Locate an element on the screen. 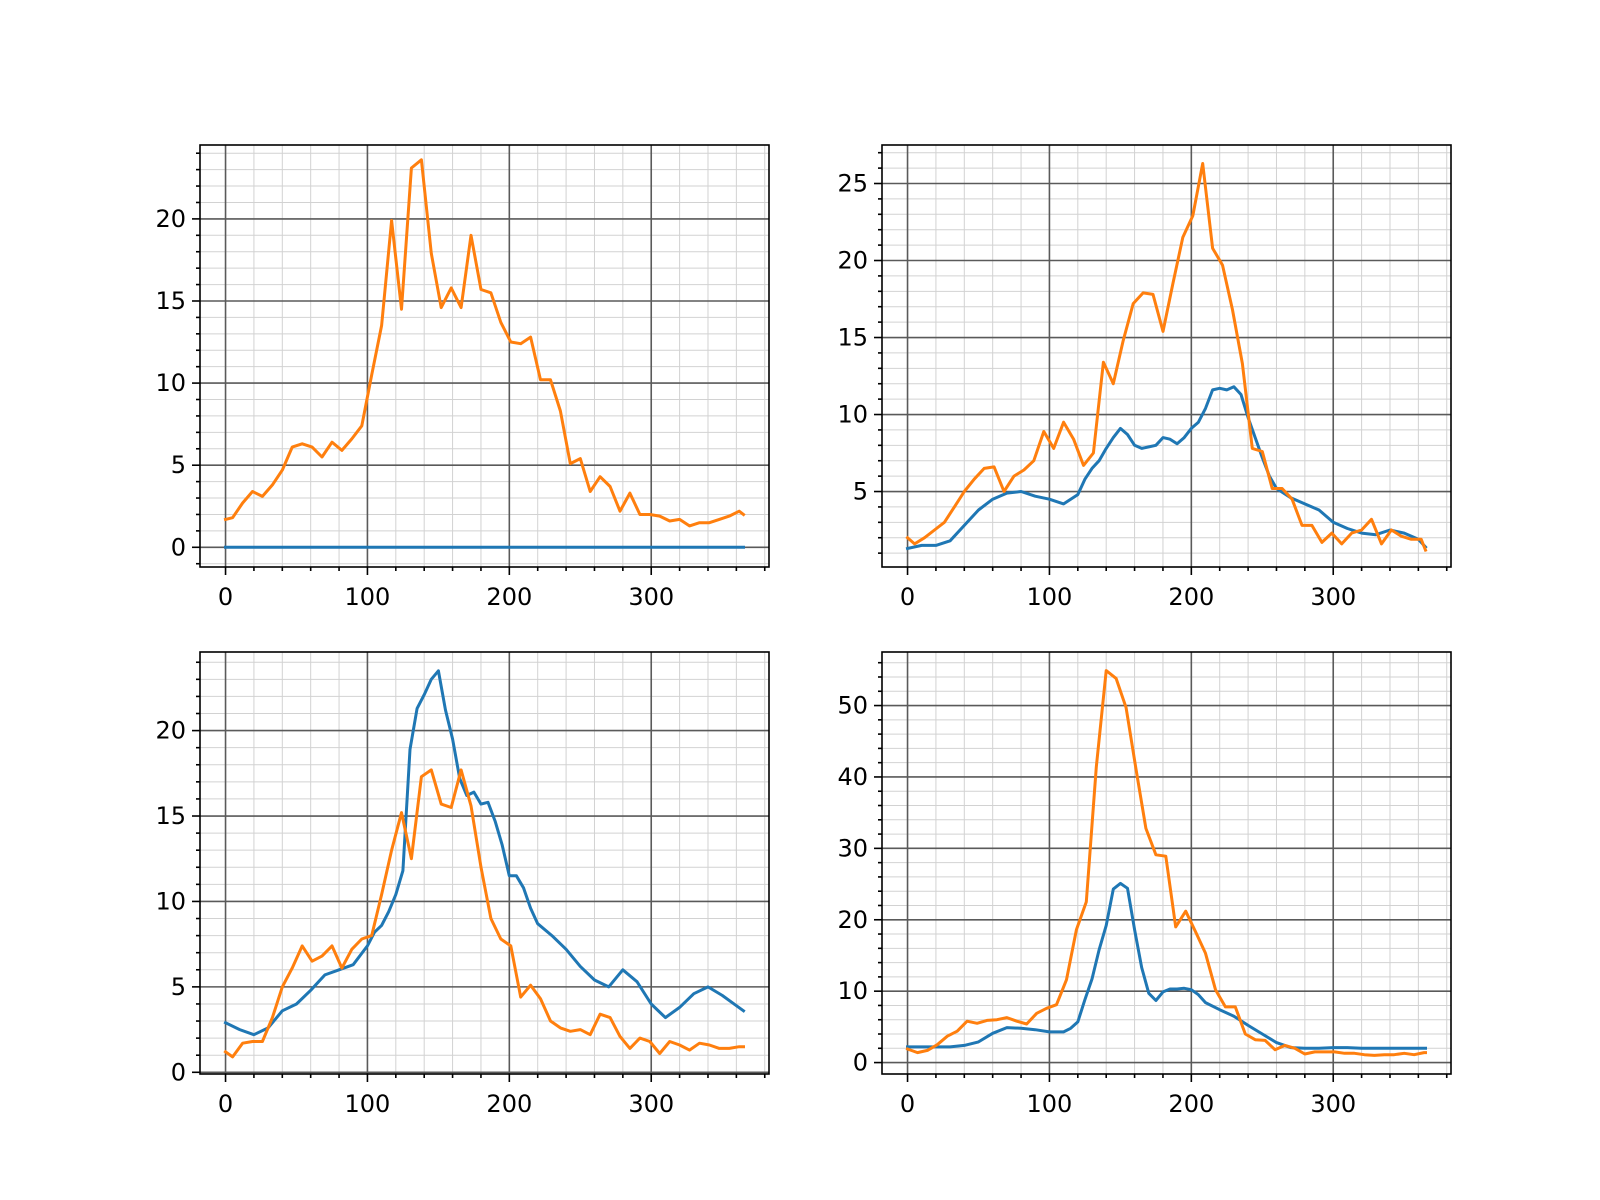 This screenshot has width=1600, height=1200. subplot-top-right: 0 100 200 300 5 10 15 20 25 is located at coordinates (1144, 377).